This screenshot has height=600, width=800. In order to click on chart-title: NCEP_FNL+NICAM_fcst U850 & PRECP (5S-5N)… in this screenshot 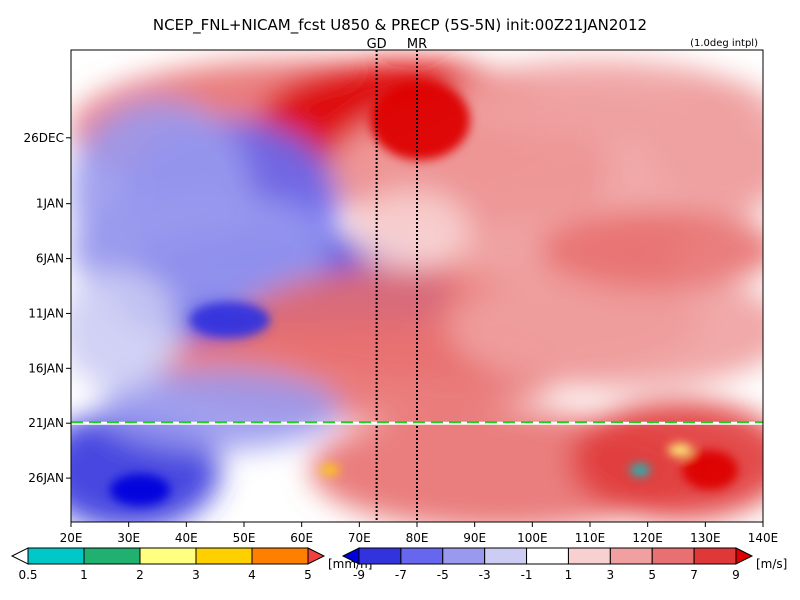, I will do `click(400, 25)`.